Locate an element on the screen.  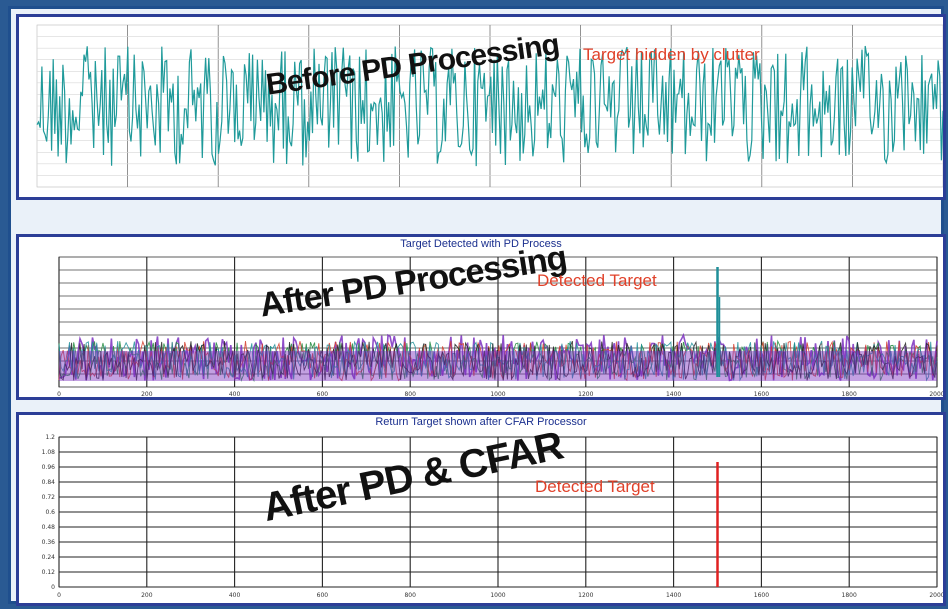
y-tick-label: 1.2 is located at coordinates (50, 437).